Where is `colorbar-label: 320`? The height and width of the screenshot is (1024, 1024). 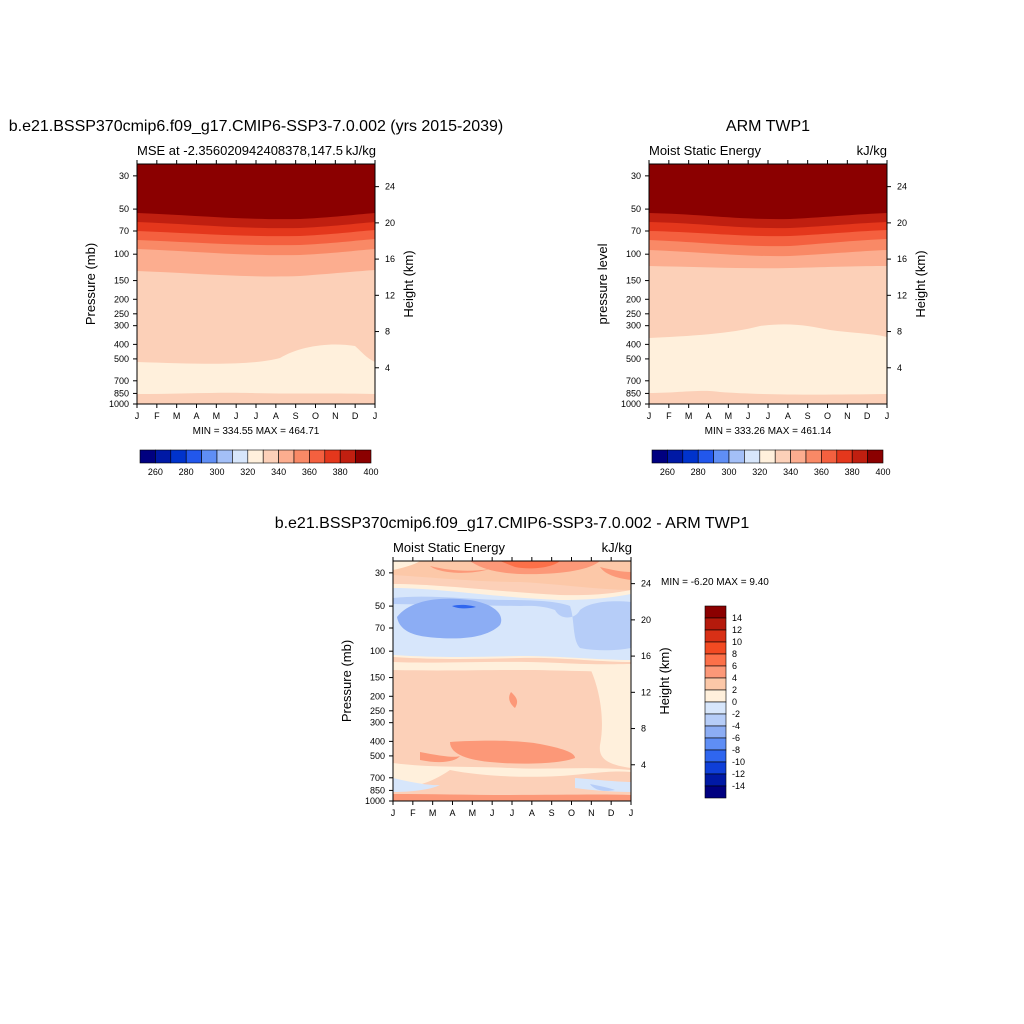 colorbar-label: 320 is located at coordinates (247, 472).